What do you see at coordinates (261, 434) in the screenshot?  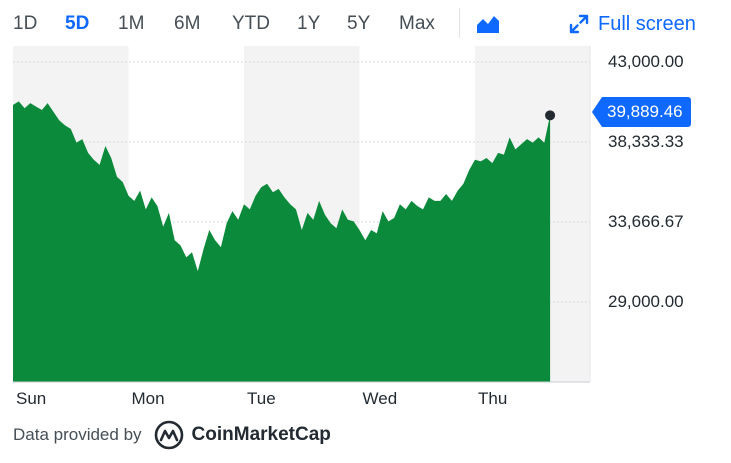 I see `provider-name: CoinMarketCap` at bounding box center [261, 434].